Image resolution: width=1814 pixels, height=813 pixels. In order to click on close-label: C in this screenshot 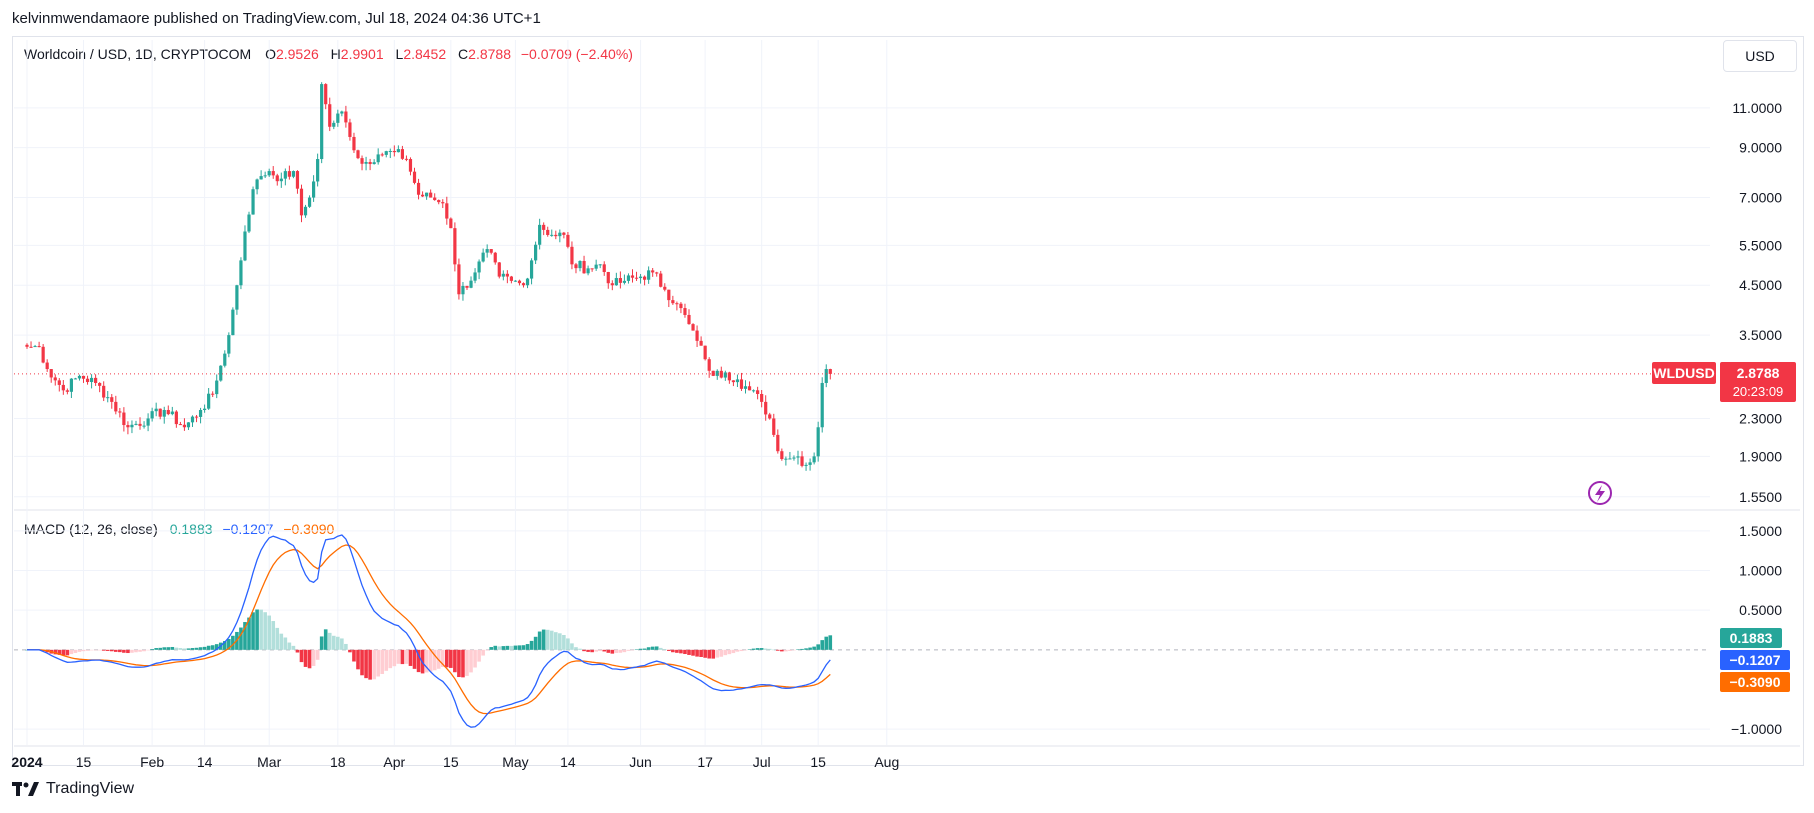, I will do `click(463, 54)`.